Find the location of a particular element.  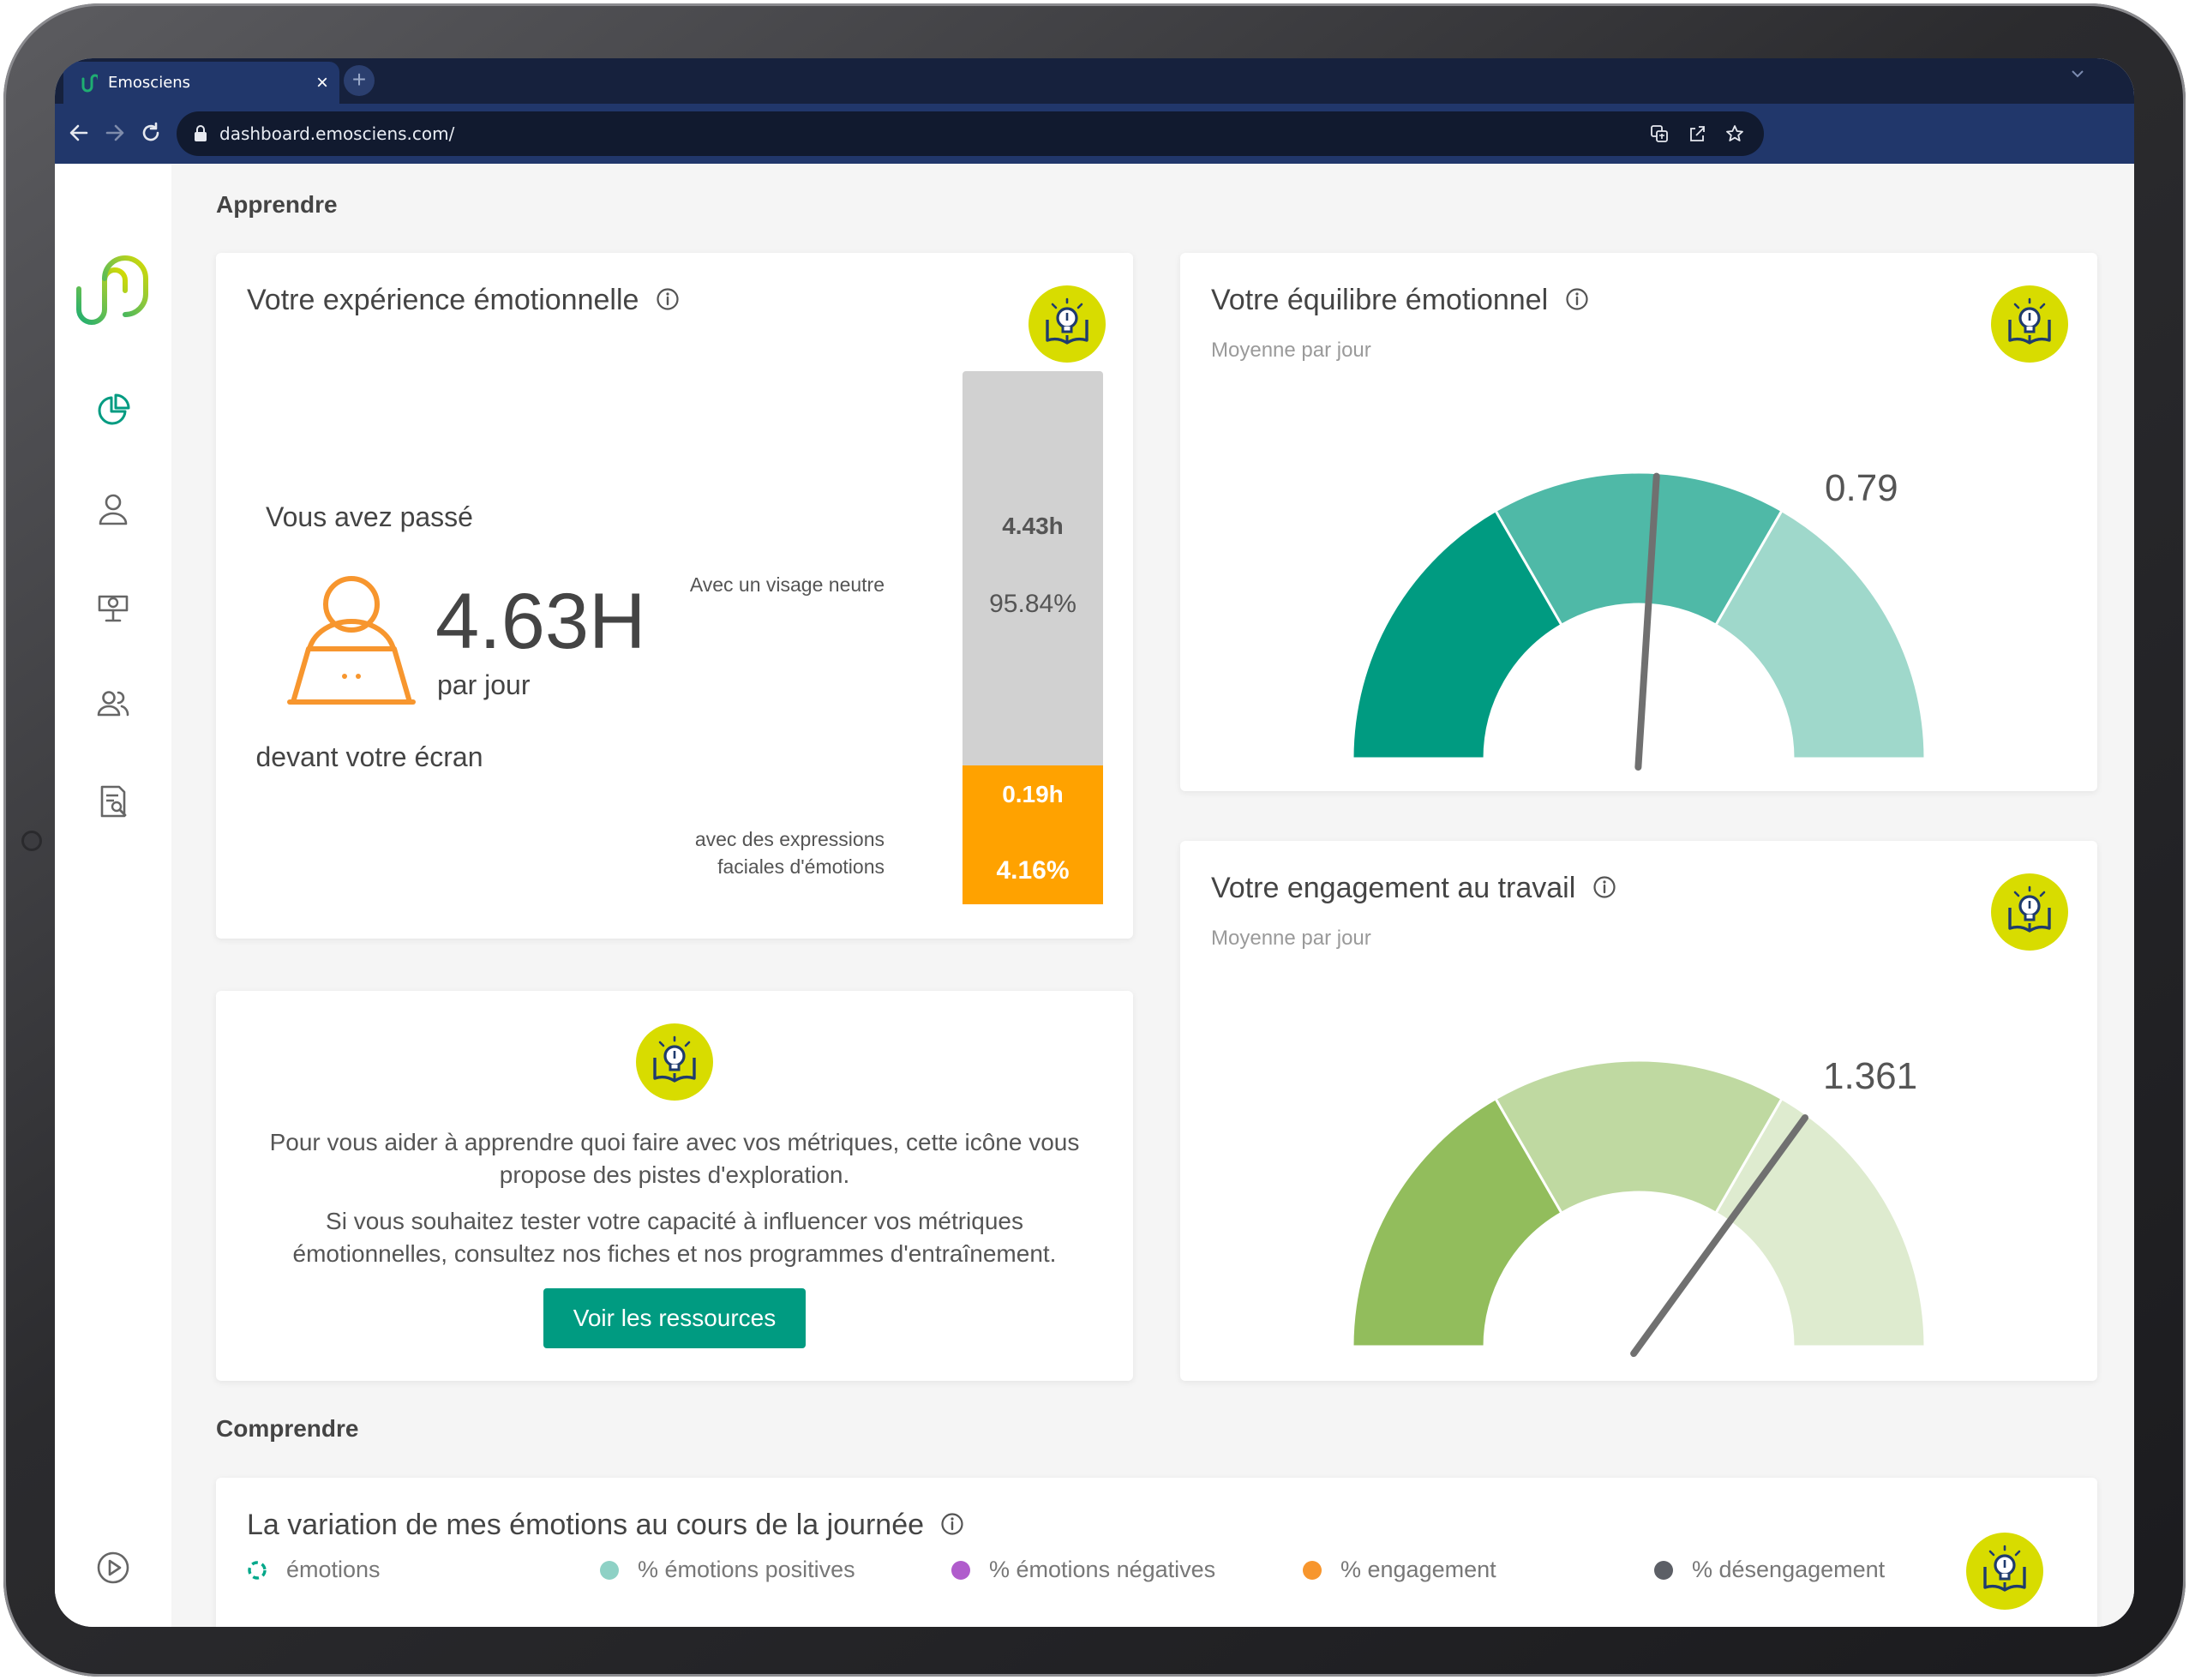

translate-icon is located at coordinates (1659, 134).